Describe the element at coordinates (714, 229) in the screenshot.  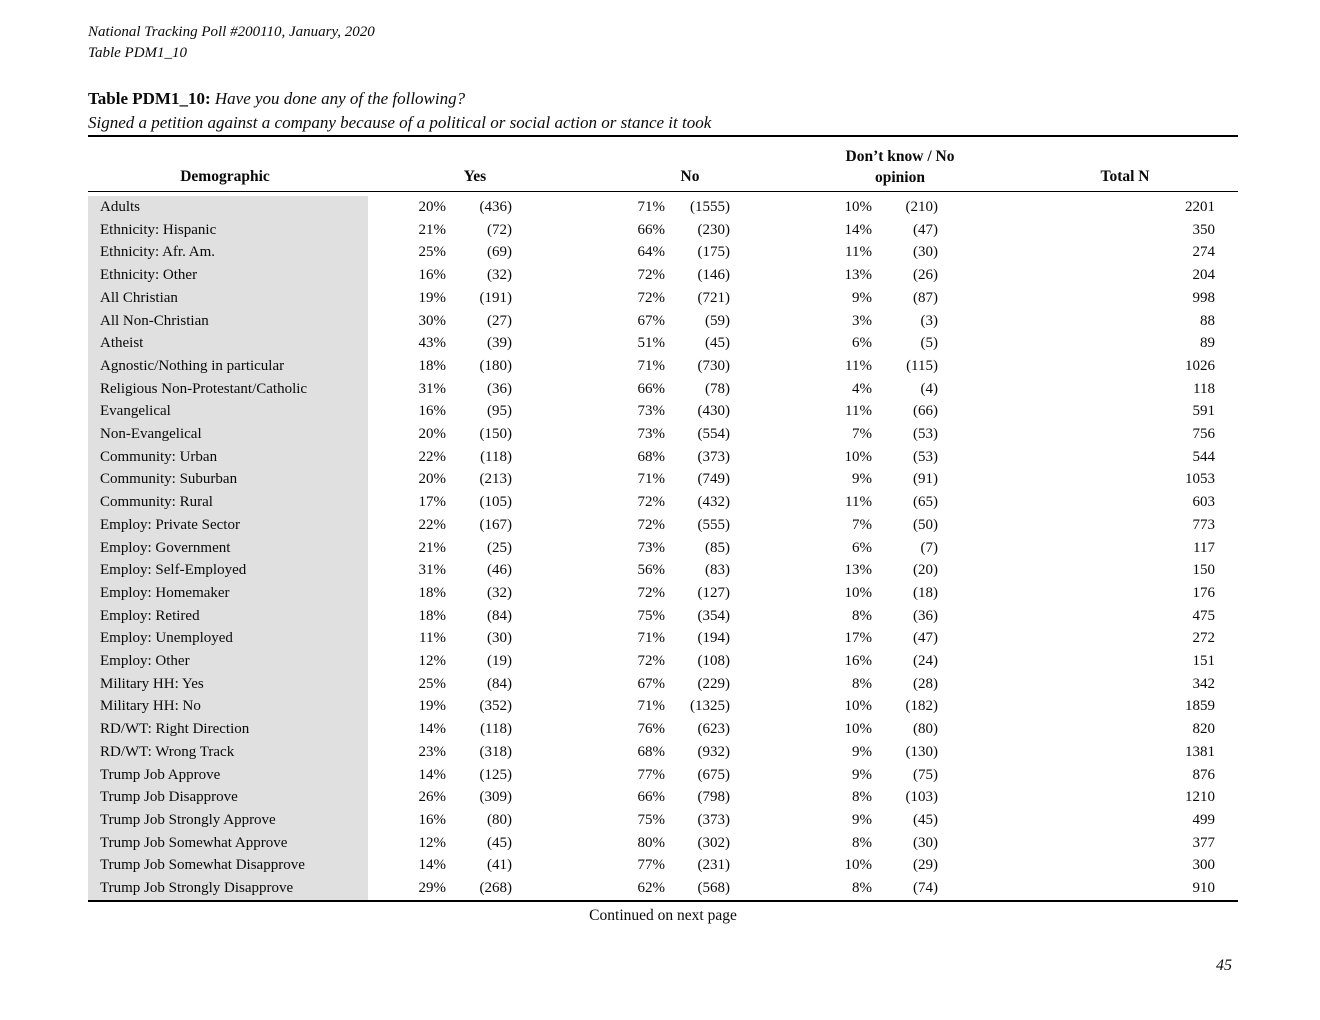
I see `cell-no-count: (230)` at that location.